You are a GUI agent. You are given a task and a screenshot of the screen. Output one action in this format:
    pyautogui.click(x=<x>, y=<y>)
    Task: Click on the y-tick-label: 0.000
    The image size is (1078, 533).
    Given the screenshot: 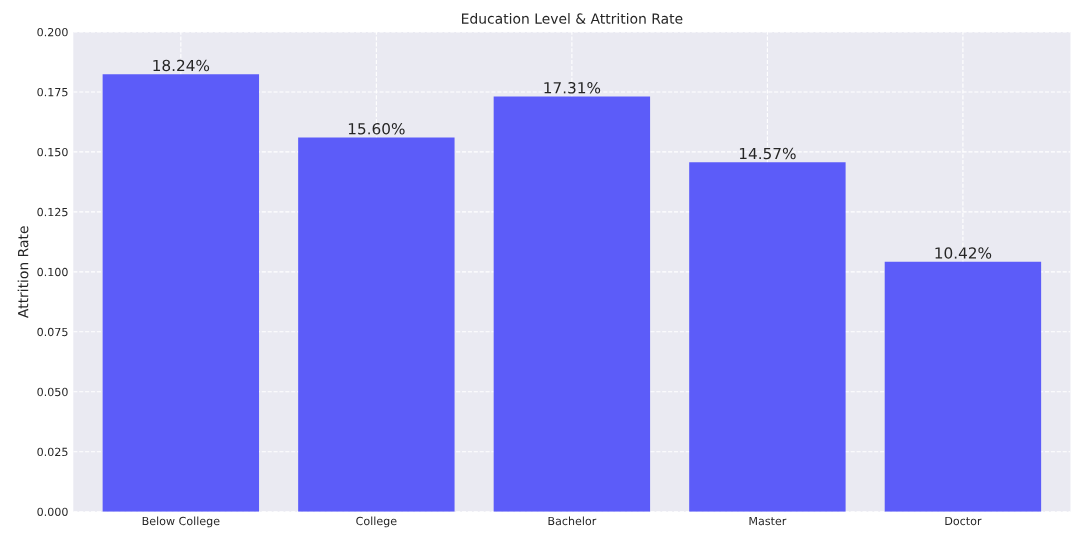 What is the action you would take?
    pyautogui.click(x=52, y=512)
    